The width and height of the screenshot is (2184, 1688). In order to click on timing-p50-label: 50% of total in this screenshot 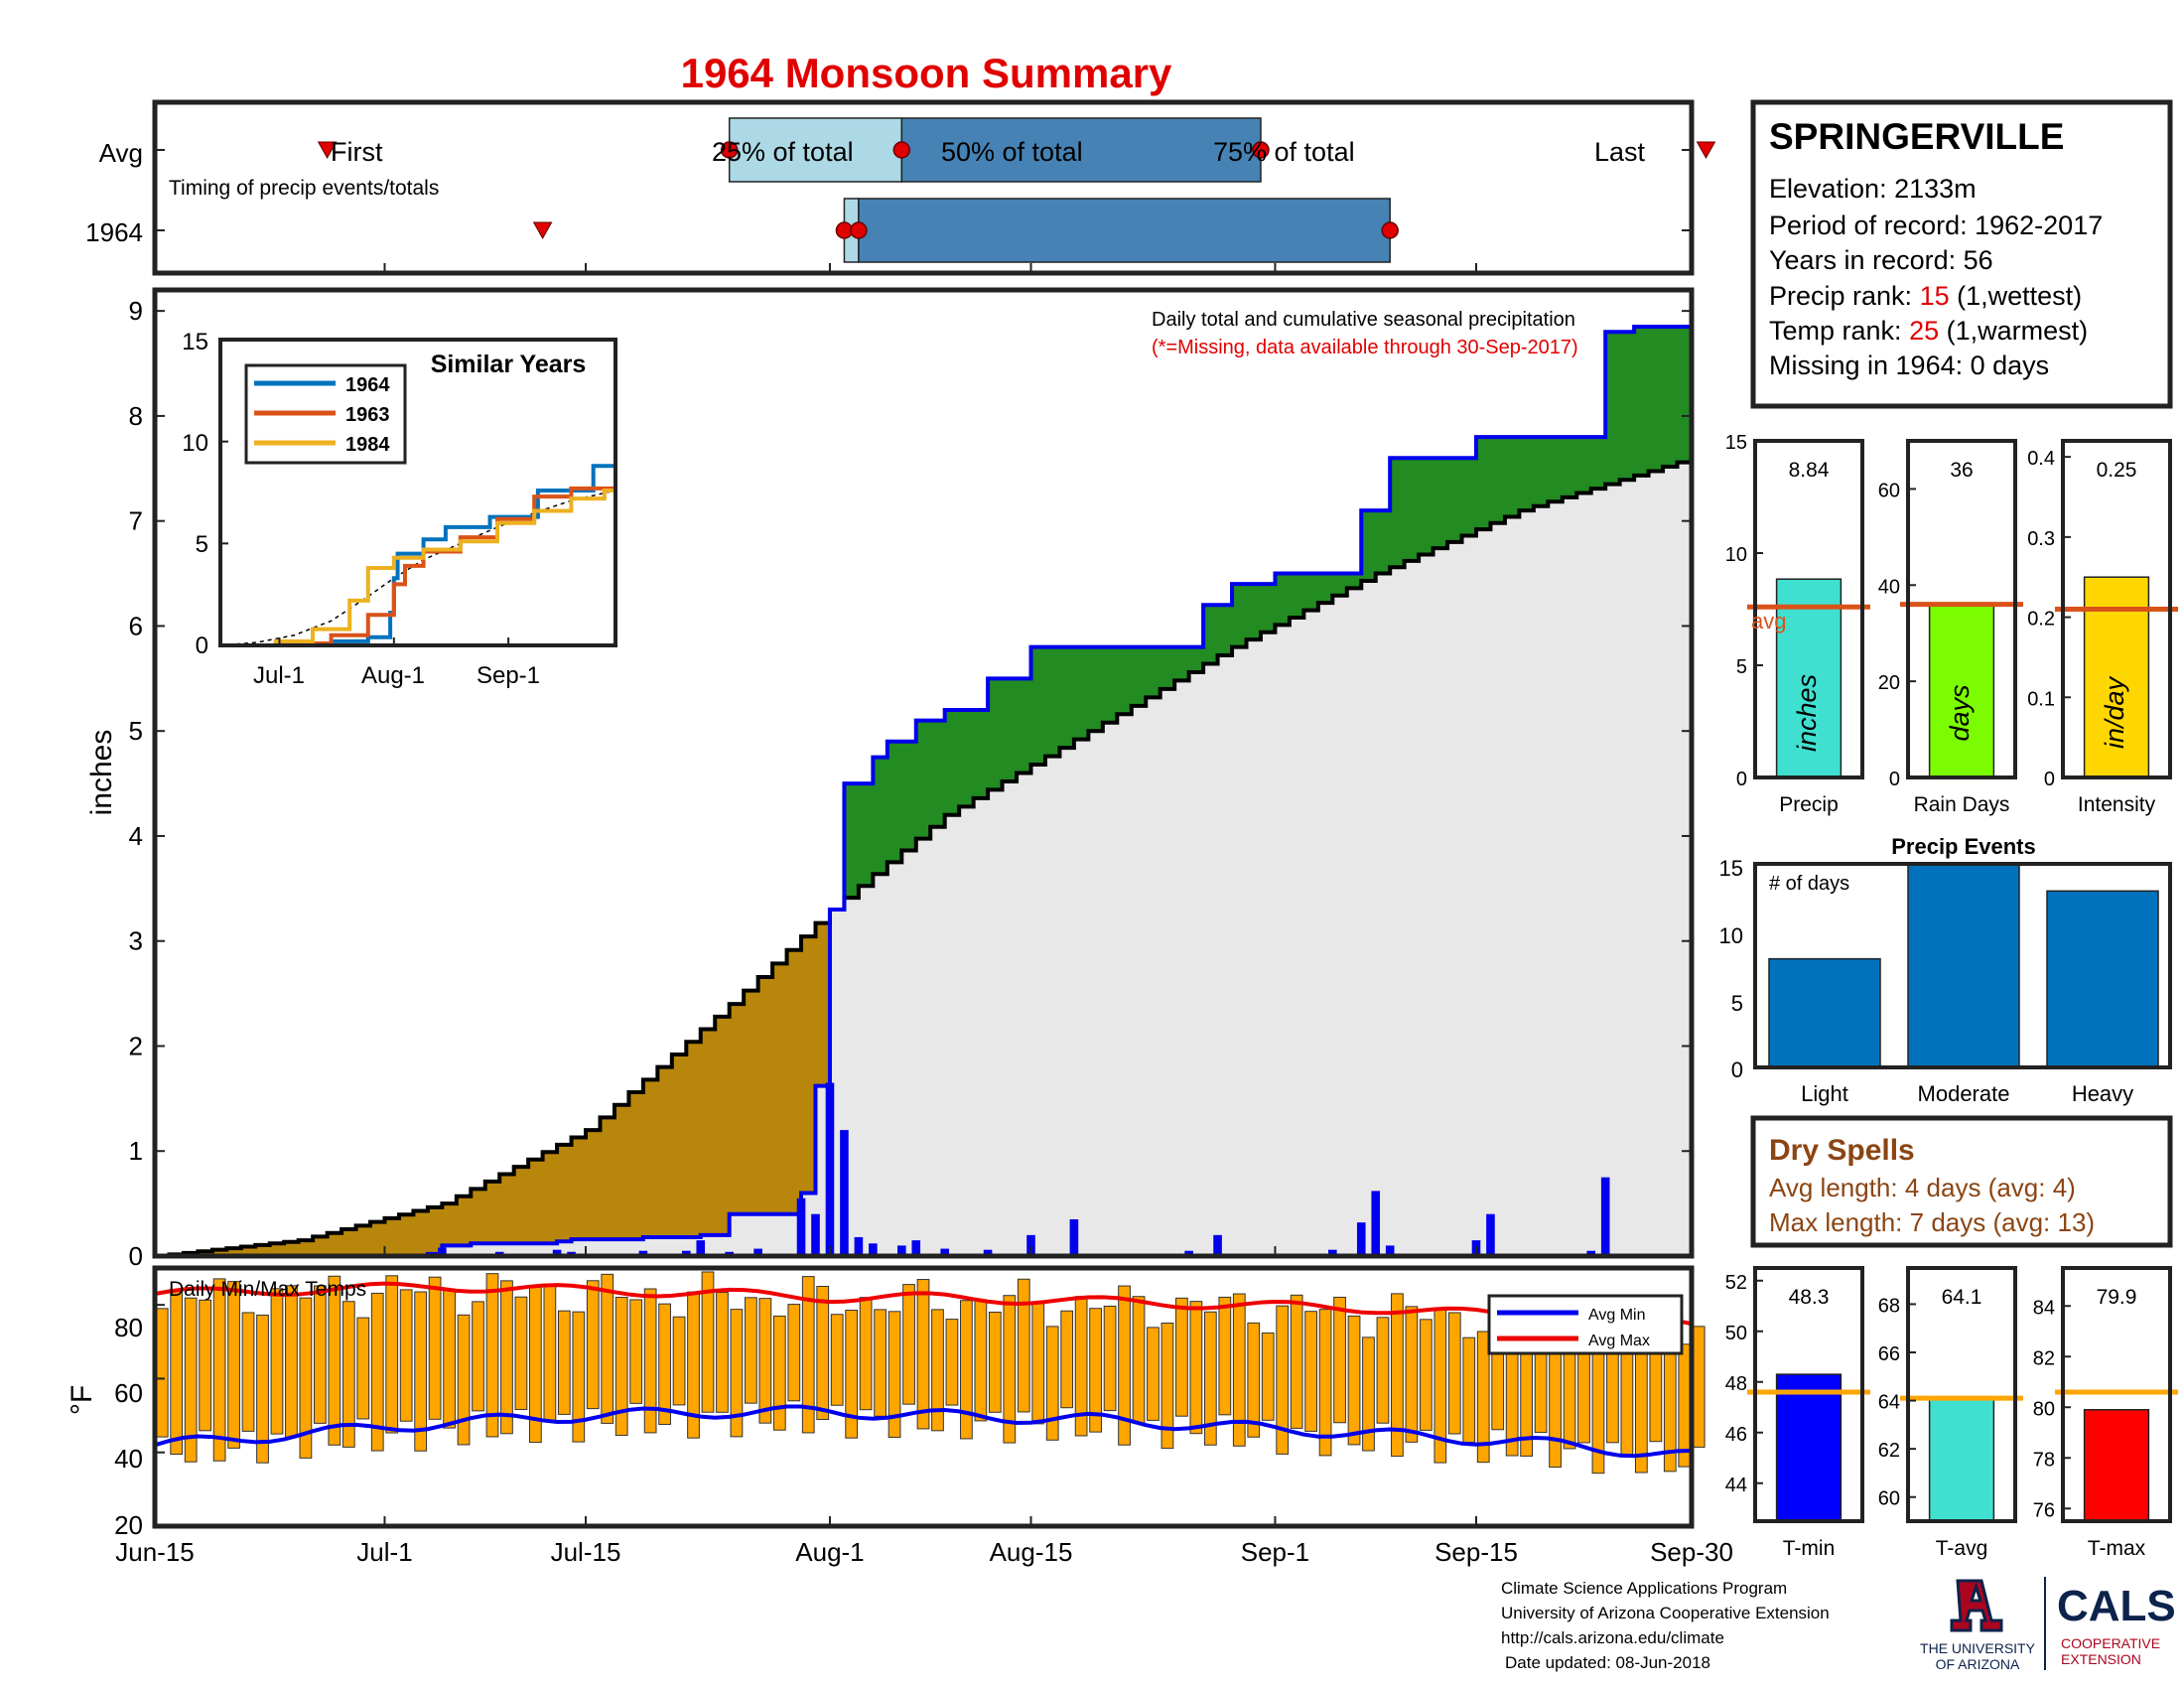, I will do `click(1012, 152)`.